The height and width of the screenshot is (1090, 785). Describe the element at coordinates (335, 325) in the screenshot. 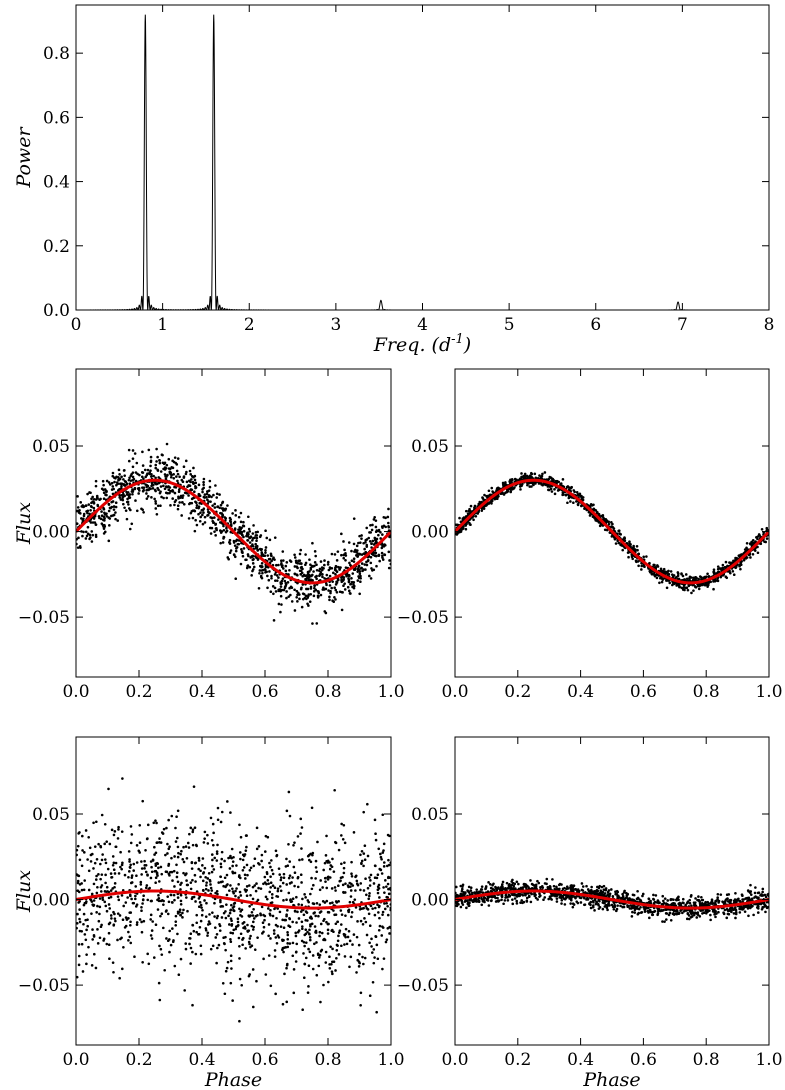

I see `x-tick-label: 3` at that location.